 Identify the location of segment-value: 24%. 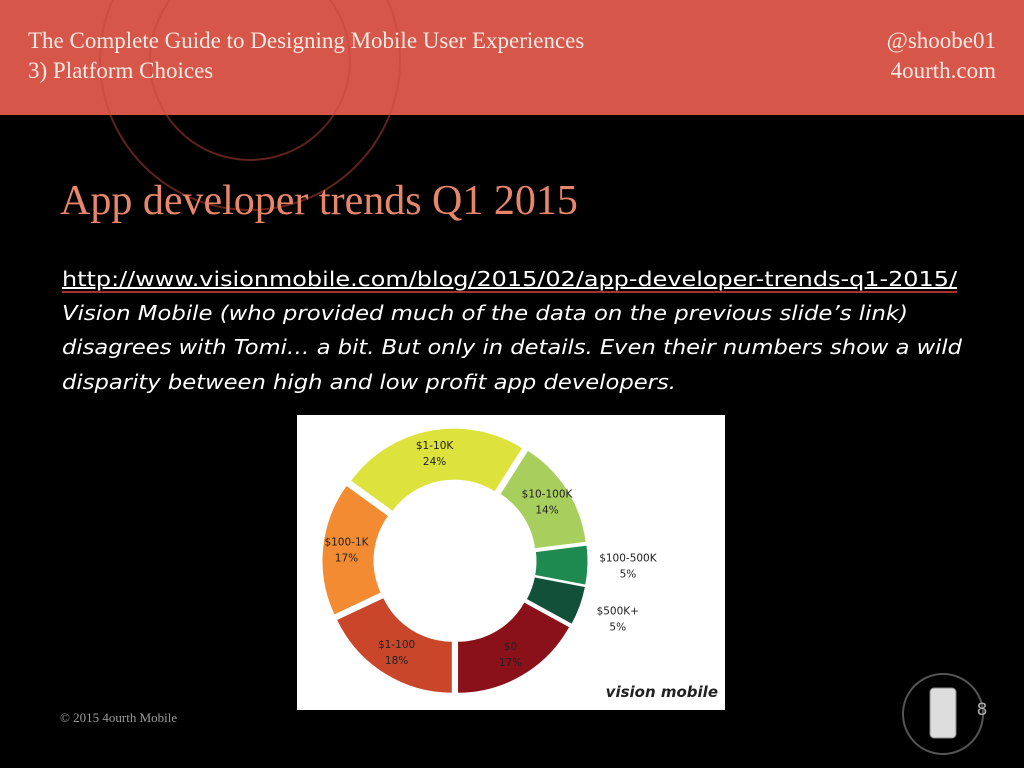
(434, 462).